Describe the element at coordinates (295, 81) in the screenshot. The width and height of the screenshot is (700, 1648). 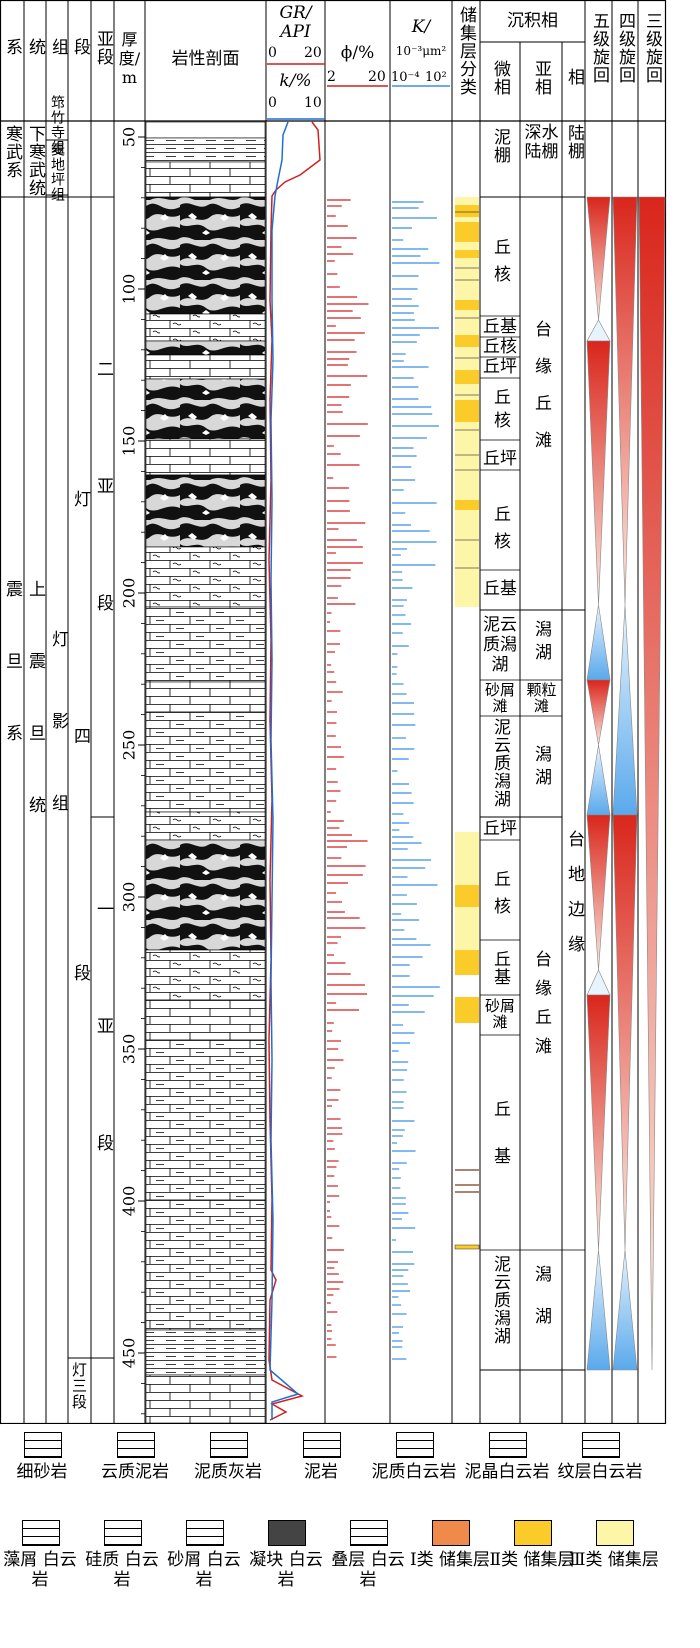
I see `header-k-label: k/%` at that location.